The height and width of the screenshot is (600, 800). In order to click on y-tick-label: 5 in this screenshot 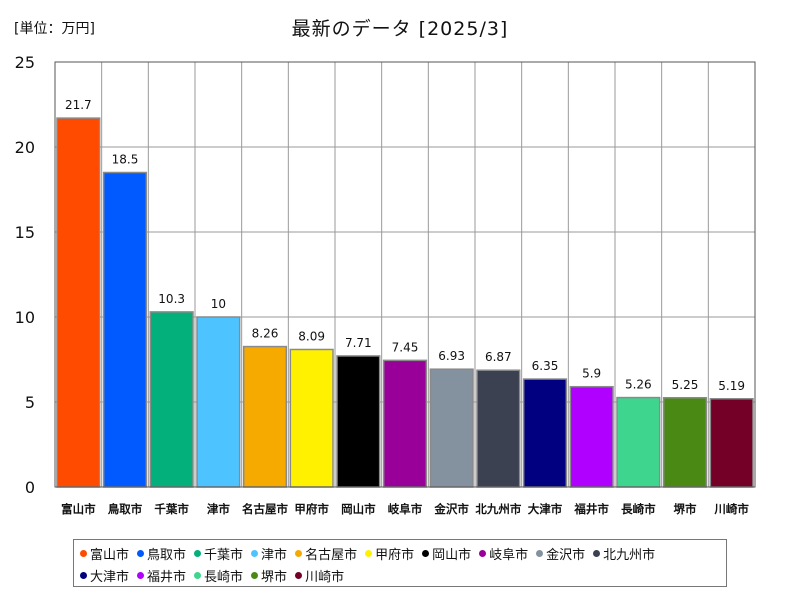, I will do `click(30, 402)`.